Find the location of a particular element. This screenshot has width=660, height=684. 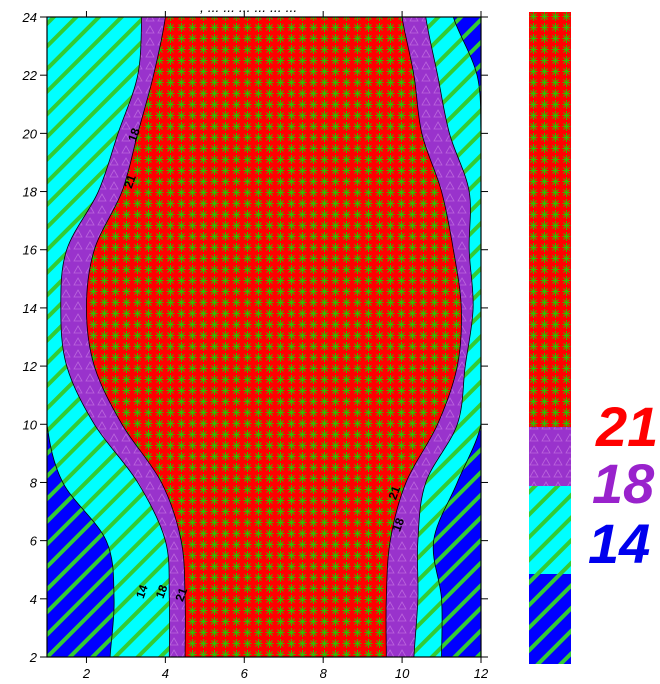

contour-line-14-left is located at coordinates (81, 337).